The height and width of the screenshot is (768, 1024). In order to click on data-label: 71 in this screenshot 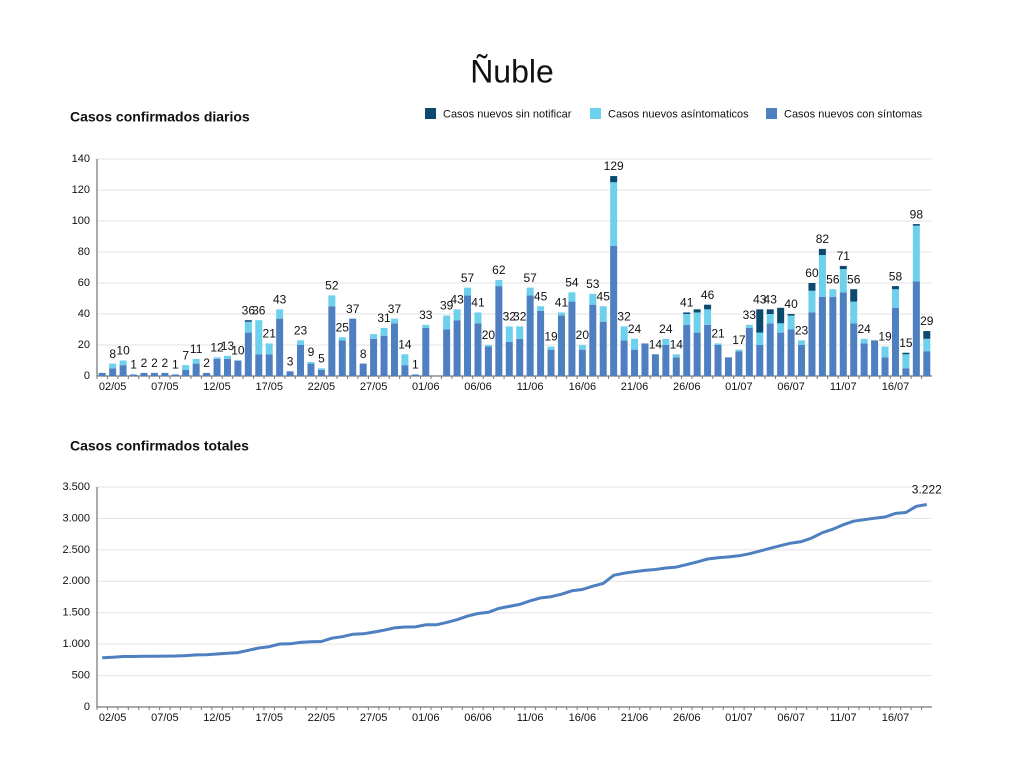, I will do `click(844, 256)`.